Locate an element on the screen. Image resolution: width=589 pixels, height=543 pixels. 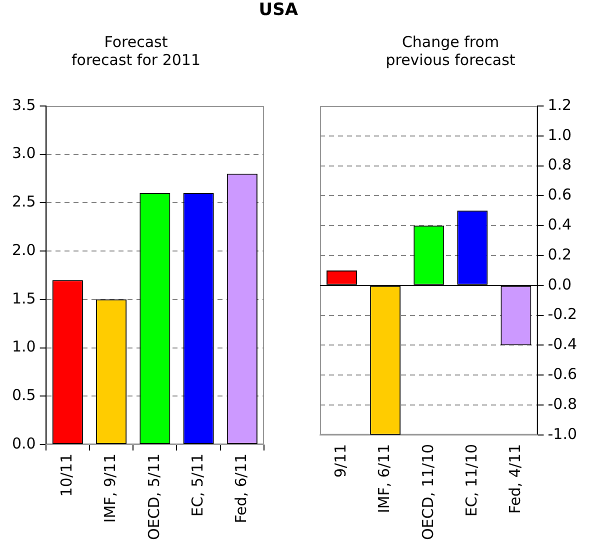
x-tick-label: 10/11 is located at coordinates (67, 475).